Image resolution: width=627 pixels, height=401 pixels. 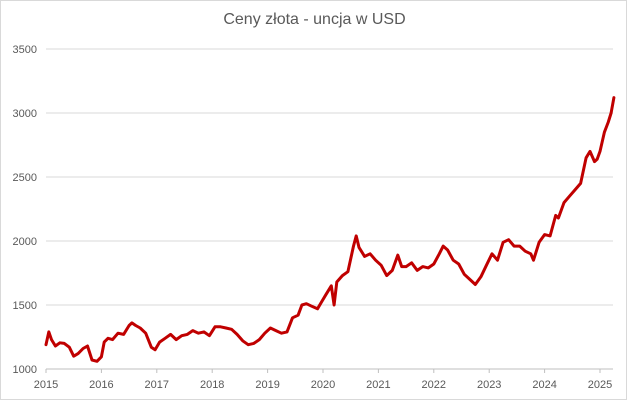 What do you see at coordinates (489, 385) in the screenshot?
I see `x-tick-label: 2023` at bounding box center [489, 385].